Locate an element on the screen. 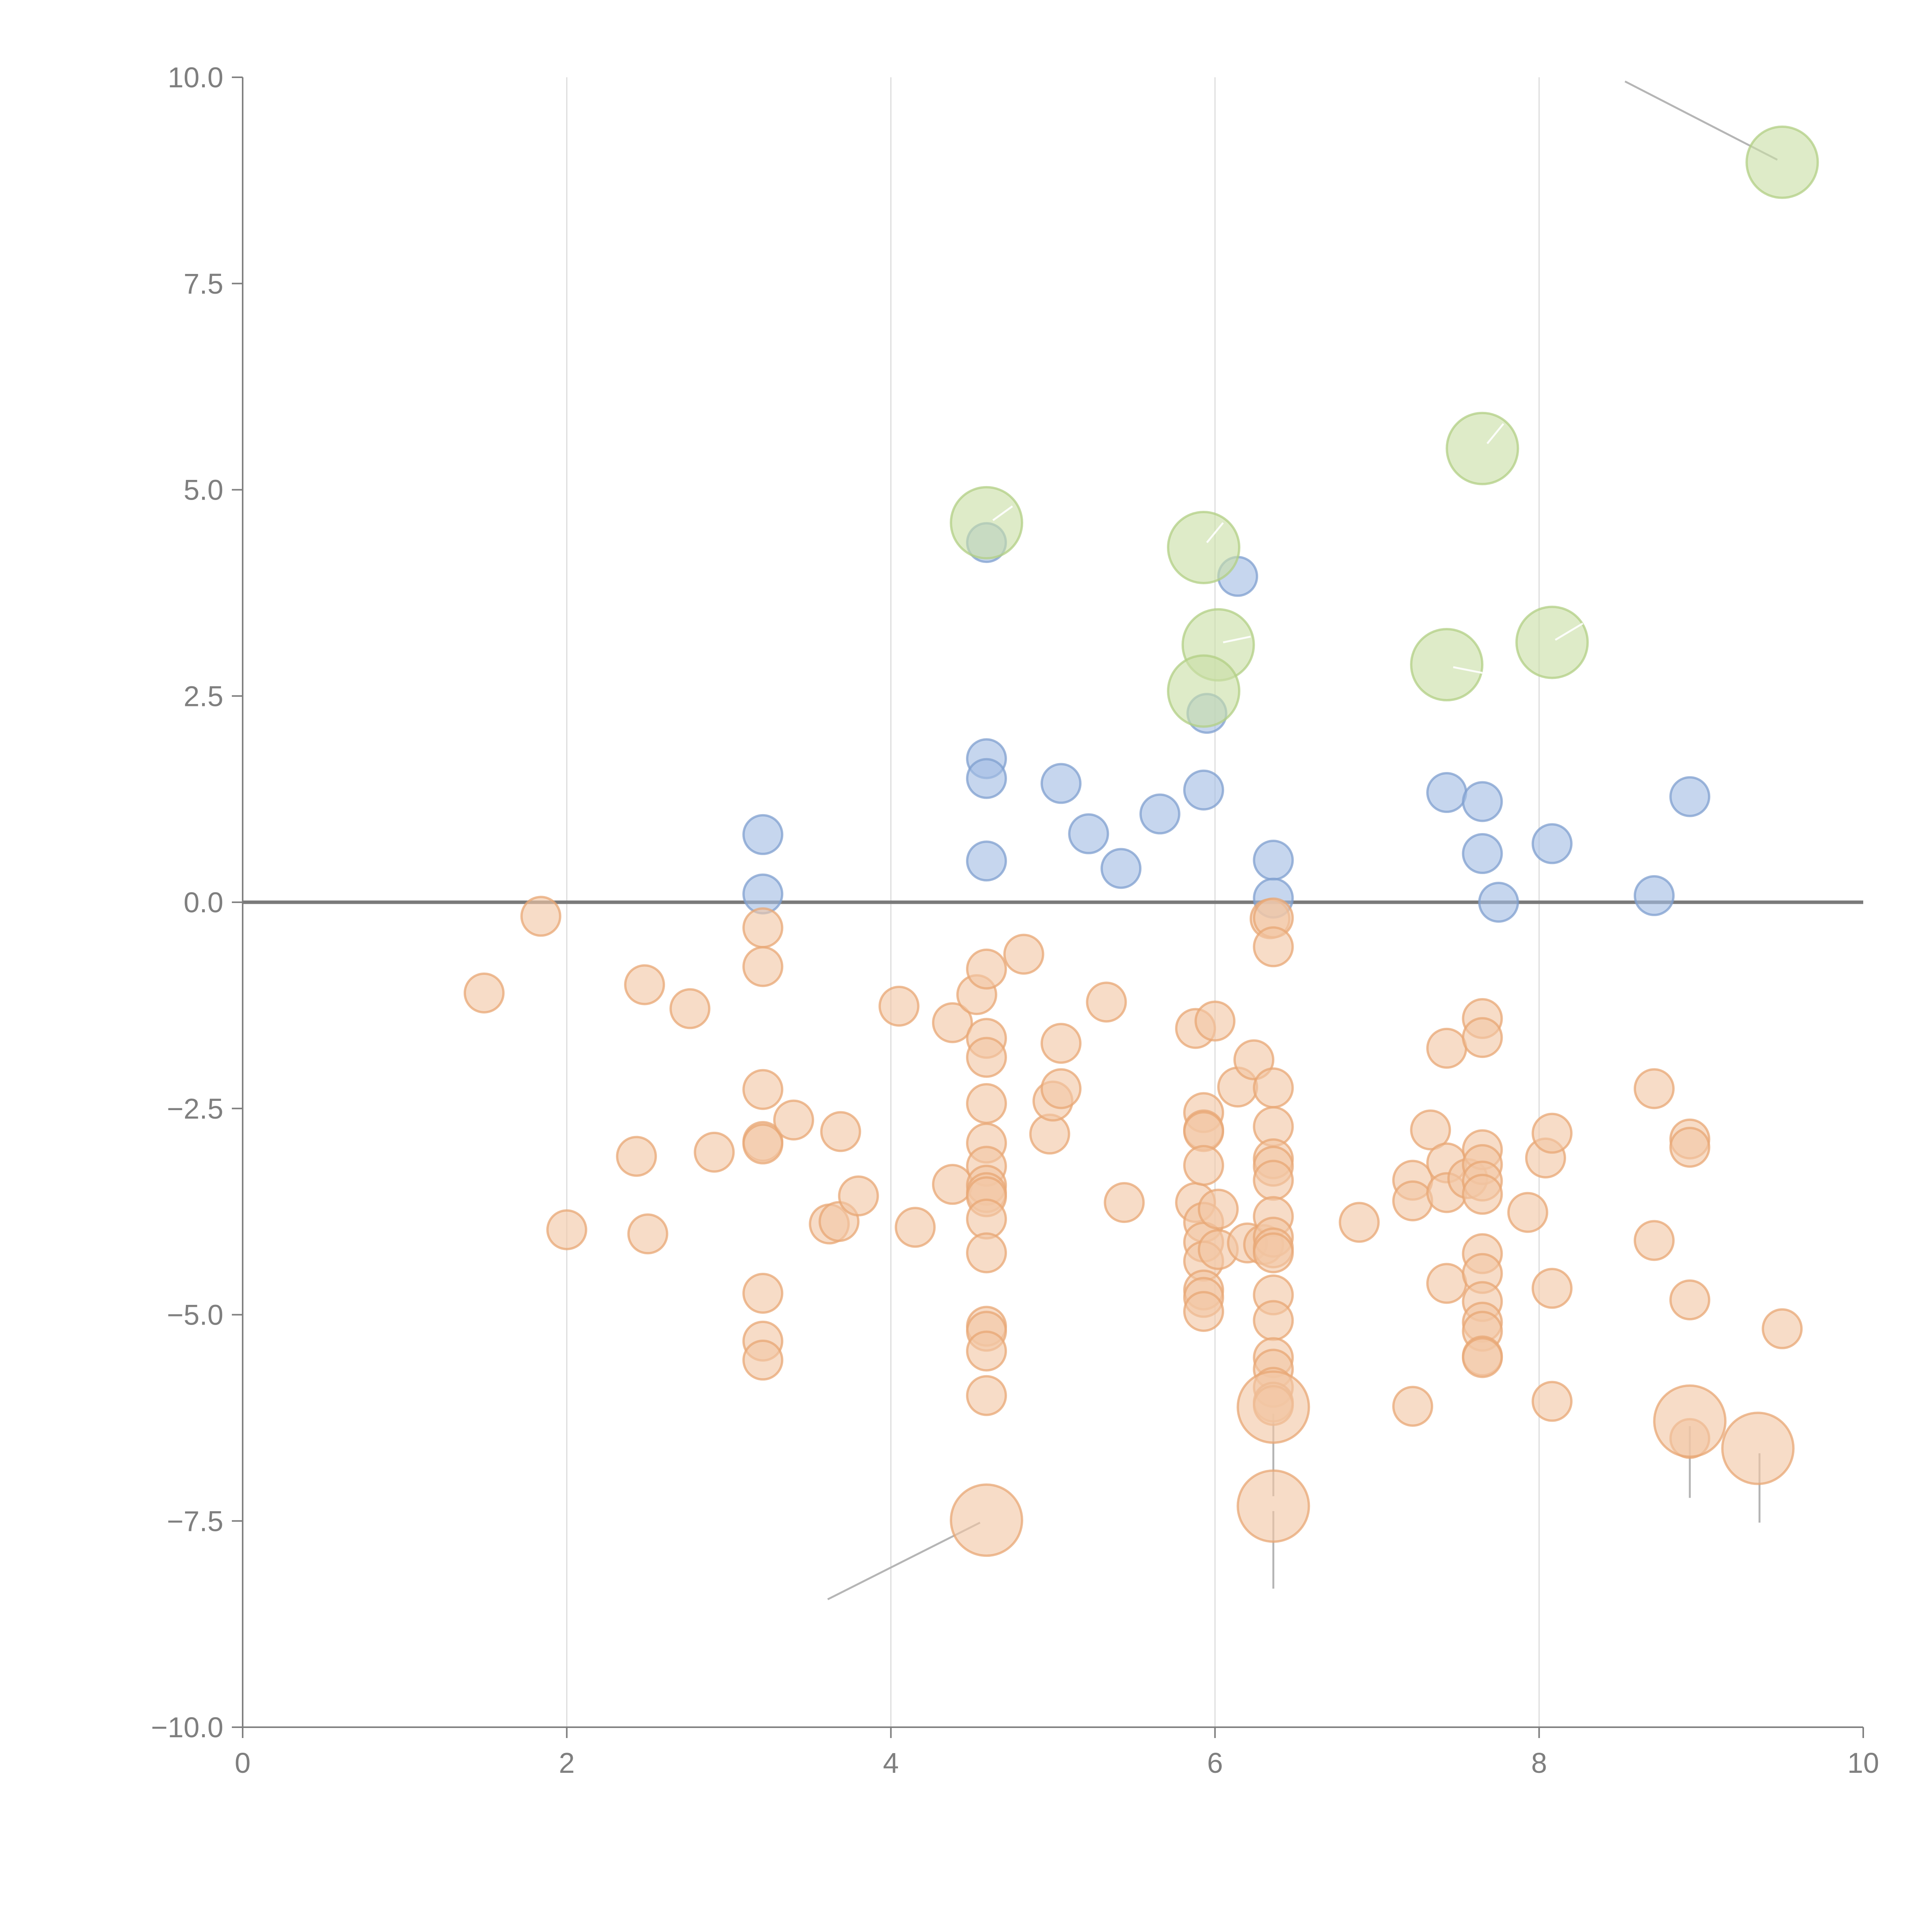 The width and height of the screenshot is (1932, 1932). x-tick-label-1: 2 is located at coordinates (567, 1763).